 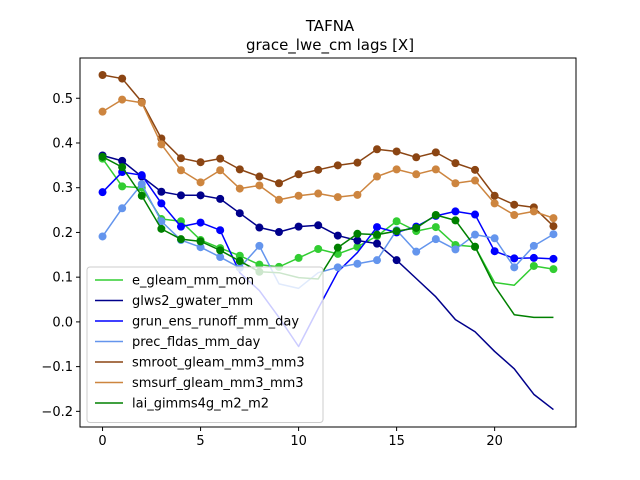 I want to click on chart-subtitle: grace_lwe_cm lags [X], so click(x=330, y=45).